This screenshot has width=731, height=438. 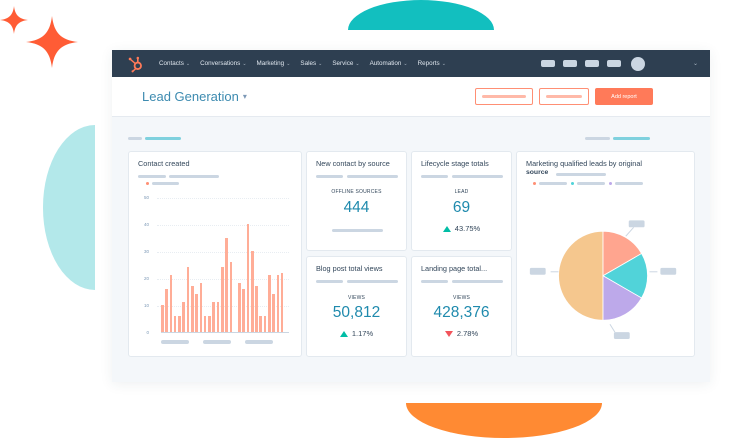 What do you see at coordinates (467, 333) in the screenshot?
I see `change-percent: 2.78%` at bounding box center [467, 333].